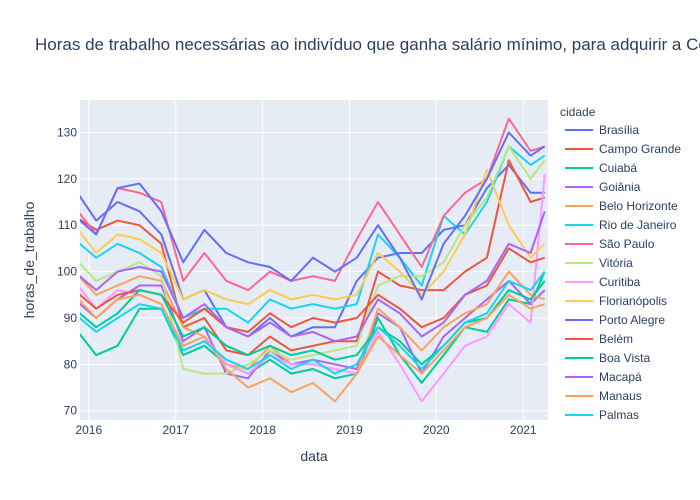 The image size is (700, 500). What do you see at coordinates (523, 430) in the screenshot?
I see `x-tick-label: 2021` at bounding box center [523, 430].